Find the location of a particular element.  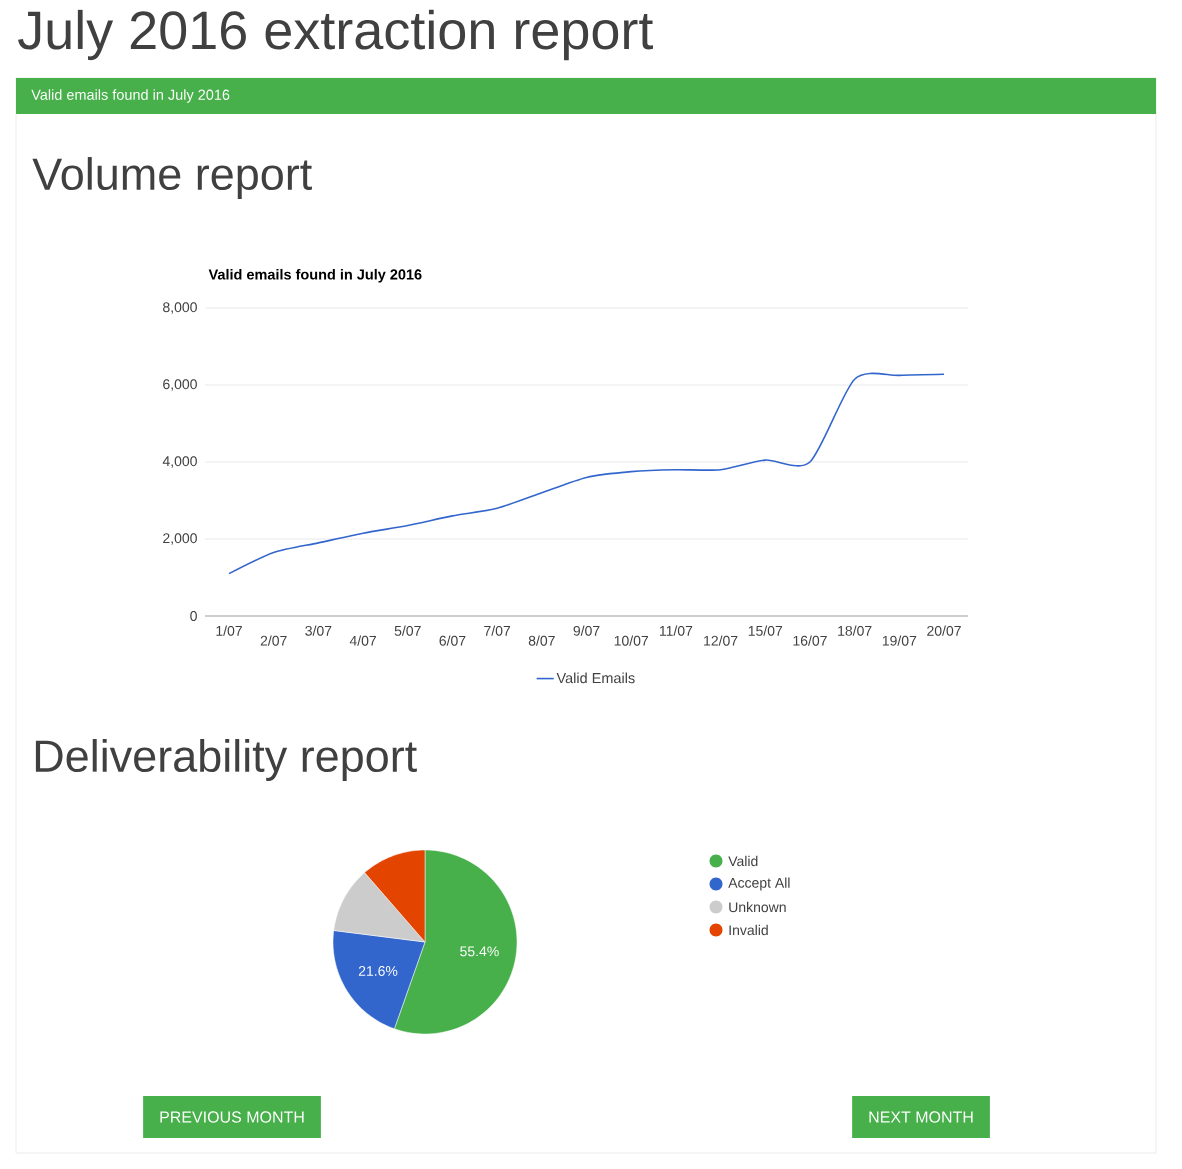

line-series is located at coordinates (586, 473).